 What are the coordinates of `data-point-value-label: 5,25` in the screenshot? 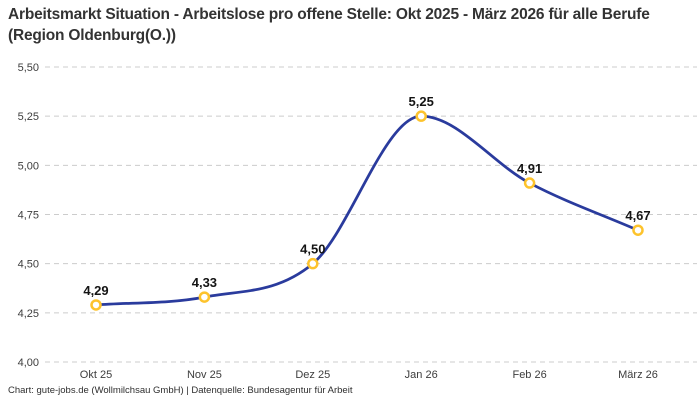 It's located at (421, 101).